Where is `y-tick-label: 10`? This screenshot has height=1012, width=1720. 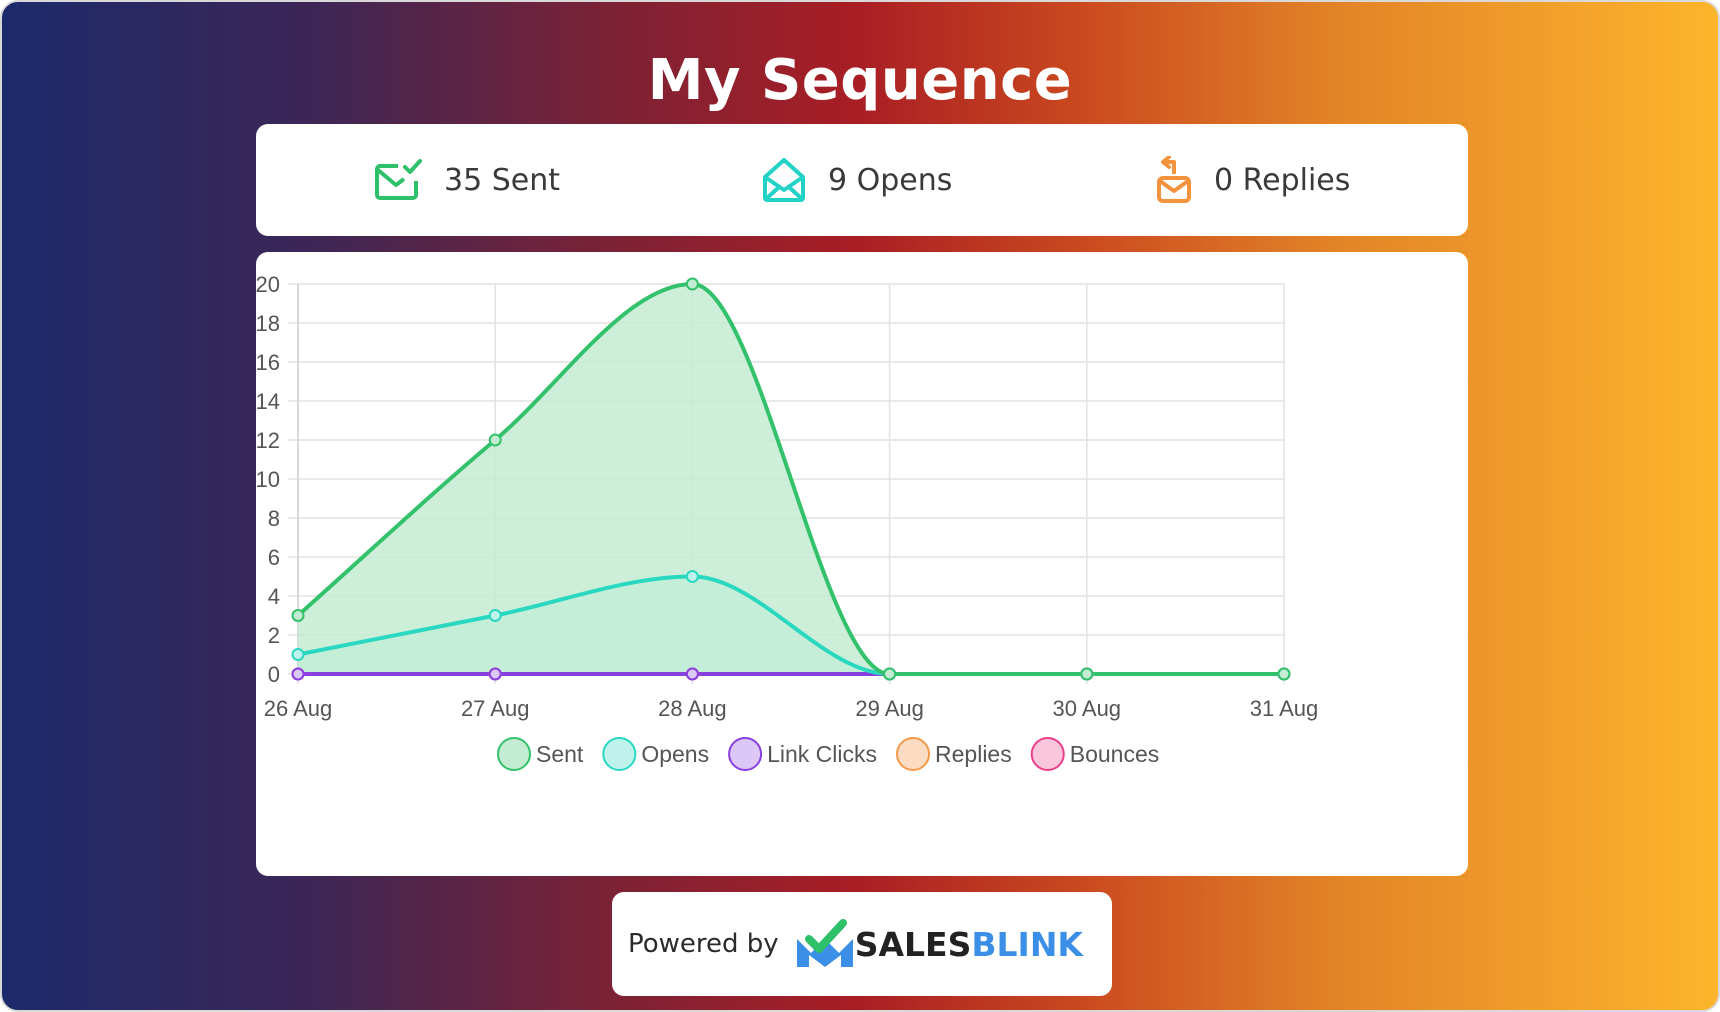 y-tick-label: 10 is located at coordinates (268, 479).